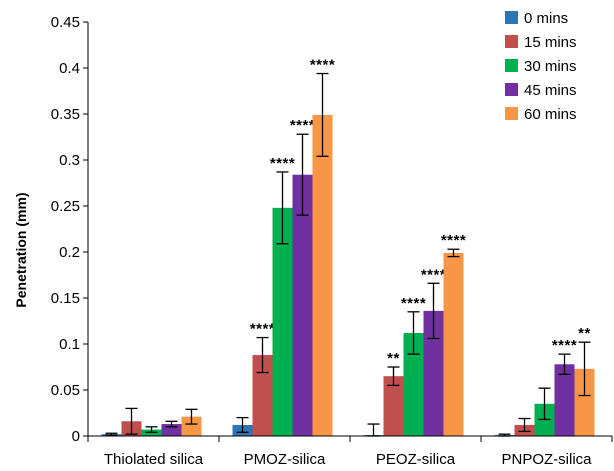 The width and height of the screenshot is (614, 471). What do you see at coordinates (69, 68) in the screenshot?
I see `y-tick-label: 0.4` at bounding box center [69, 68].